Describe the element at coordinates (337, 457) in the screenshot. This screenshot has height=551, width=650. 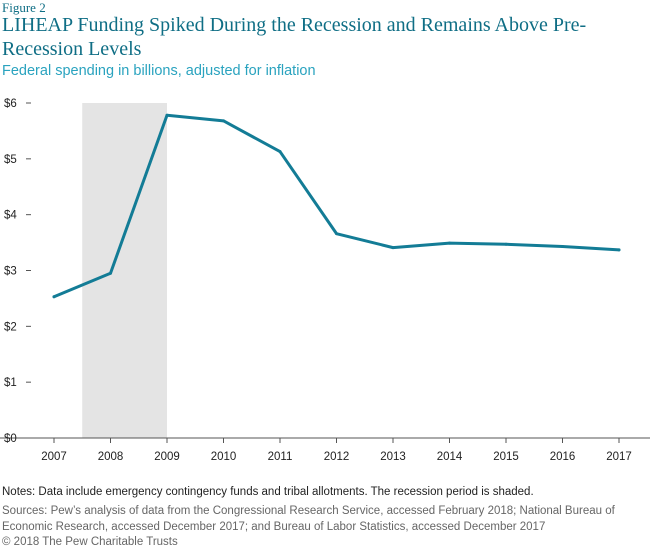
I see `x-tick-label: 2012` at that location.